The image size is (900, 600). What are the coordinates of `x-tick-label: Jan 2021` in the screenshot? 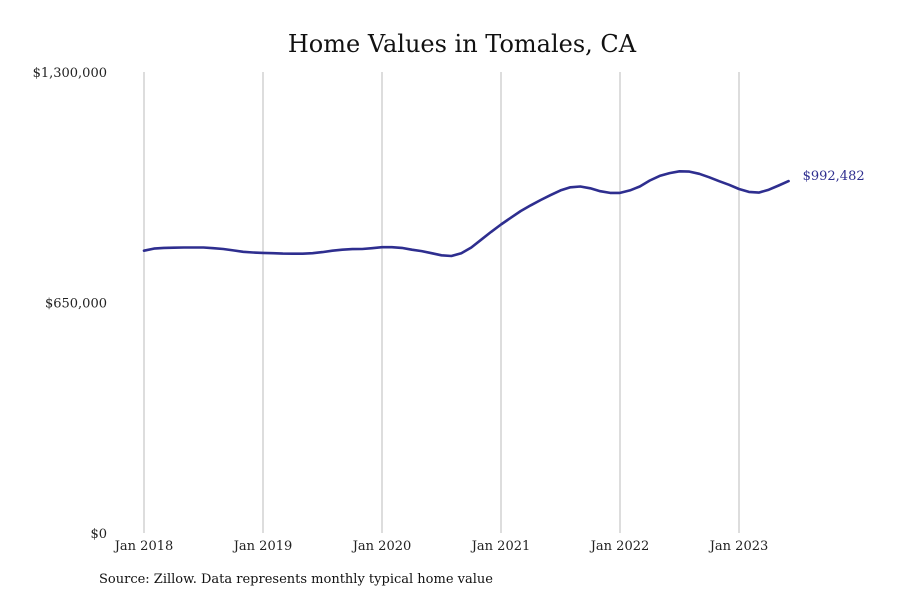 It's located at (500, 546).